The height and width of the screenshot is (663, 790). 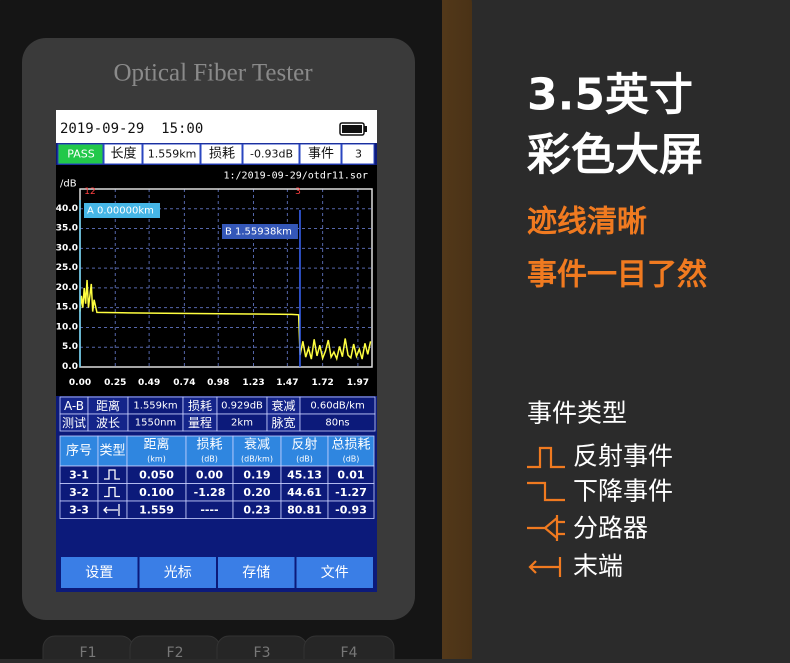 I want to click on x-tick-label: 1.72, so click(x=323, y=383).